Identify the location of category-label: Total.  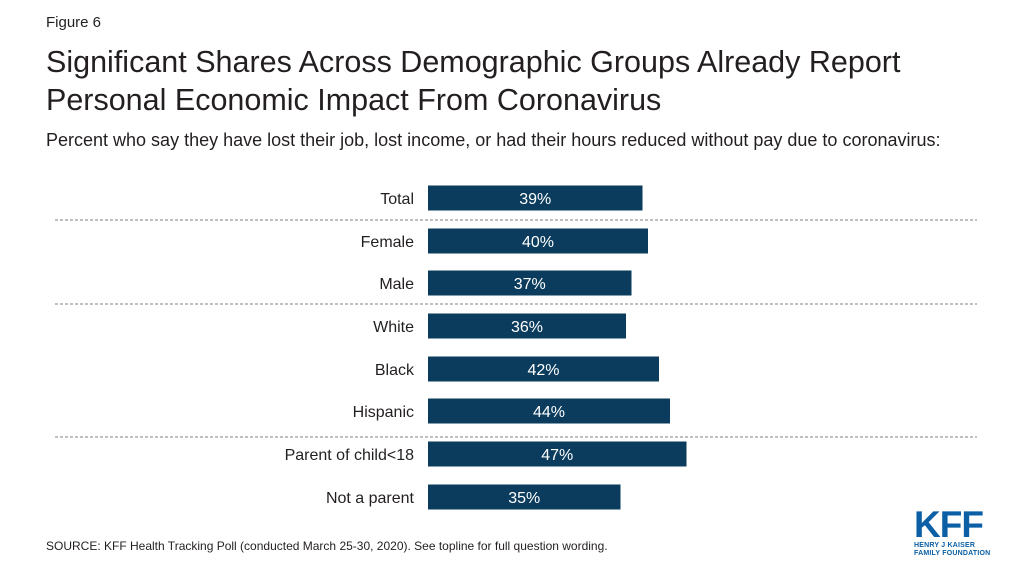
(397, 199).